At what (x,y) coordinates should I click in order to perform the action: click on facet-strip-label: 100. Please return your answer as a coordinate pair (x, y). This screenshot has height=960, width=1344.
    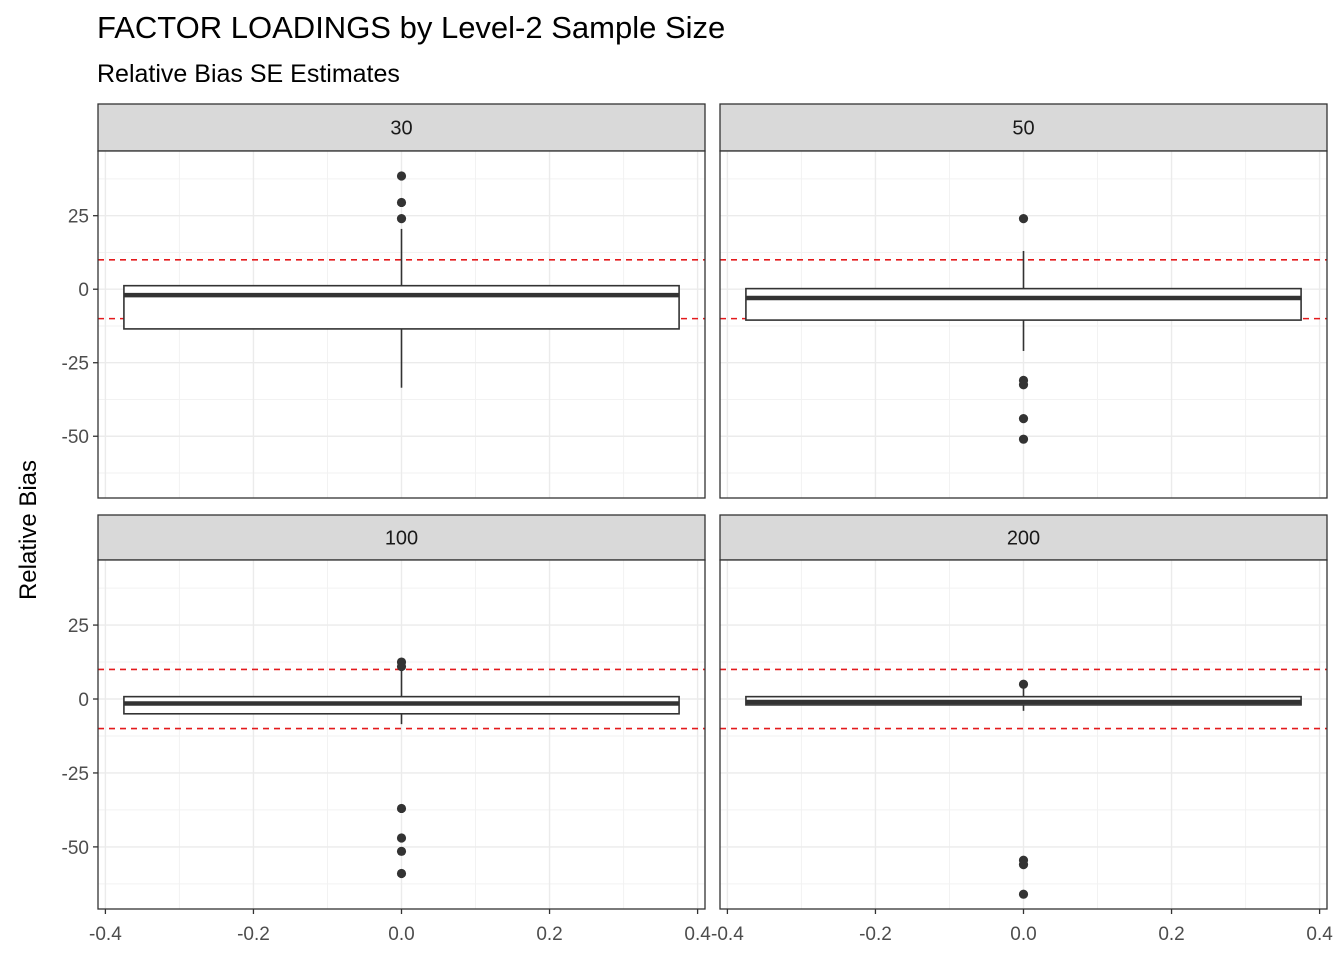
    Looking at the image, I should click on (401, 539).